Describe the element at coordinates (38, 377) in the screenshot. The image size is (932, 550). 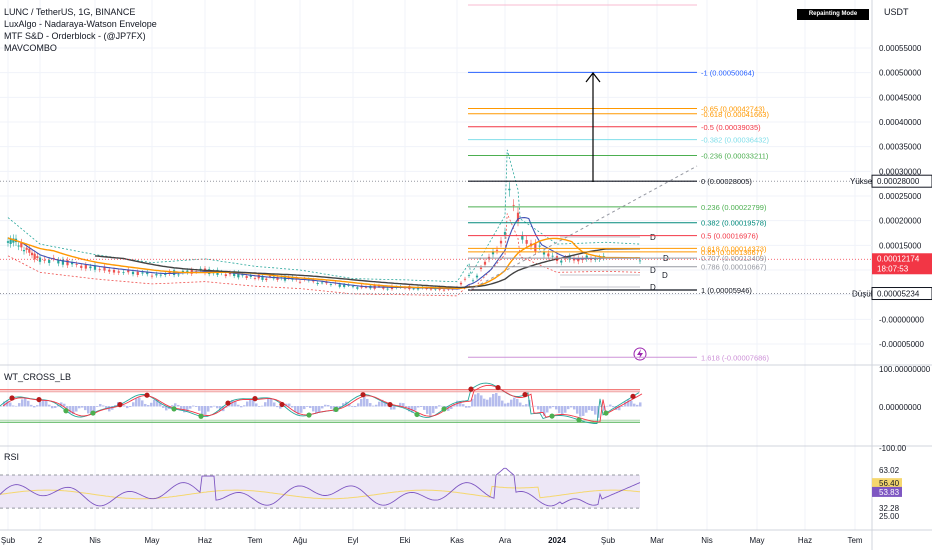
I see `wt-pane-title: WT_CROSS_LB` at that location.